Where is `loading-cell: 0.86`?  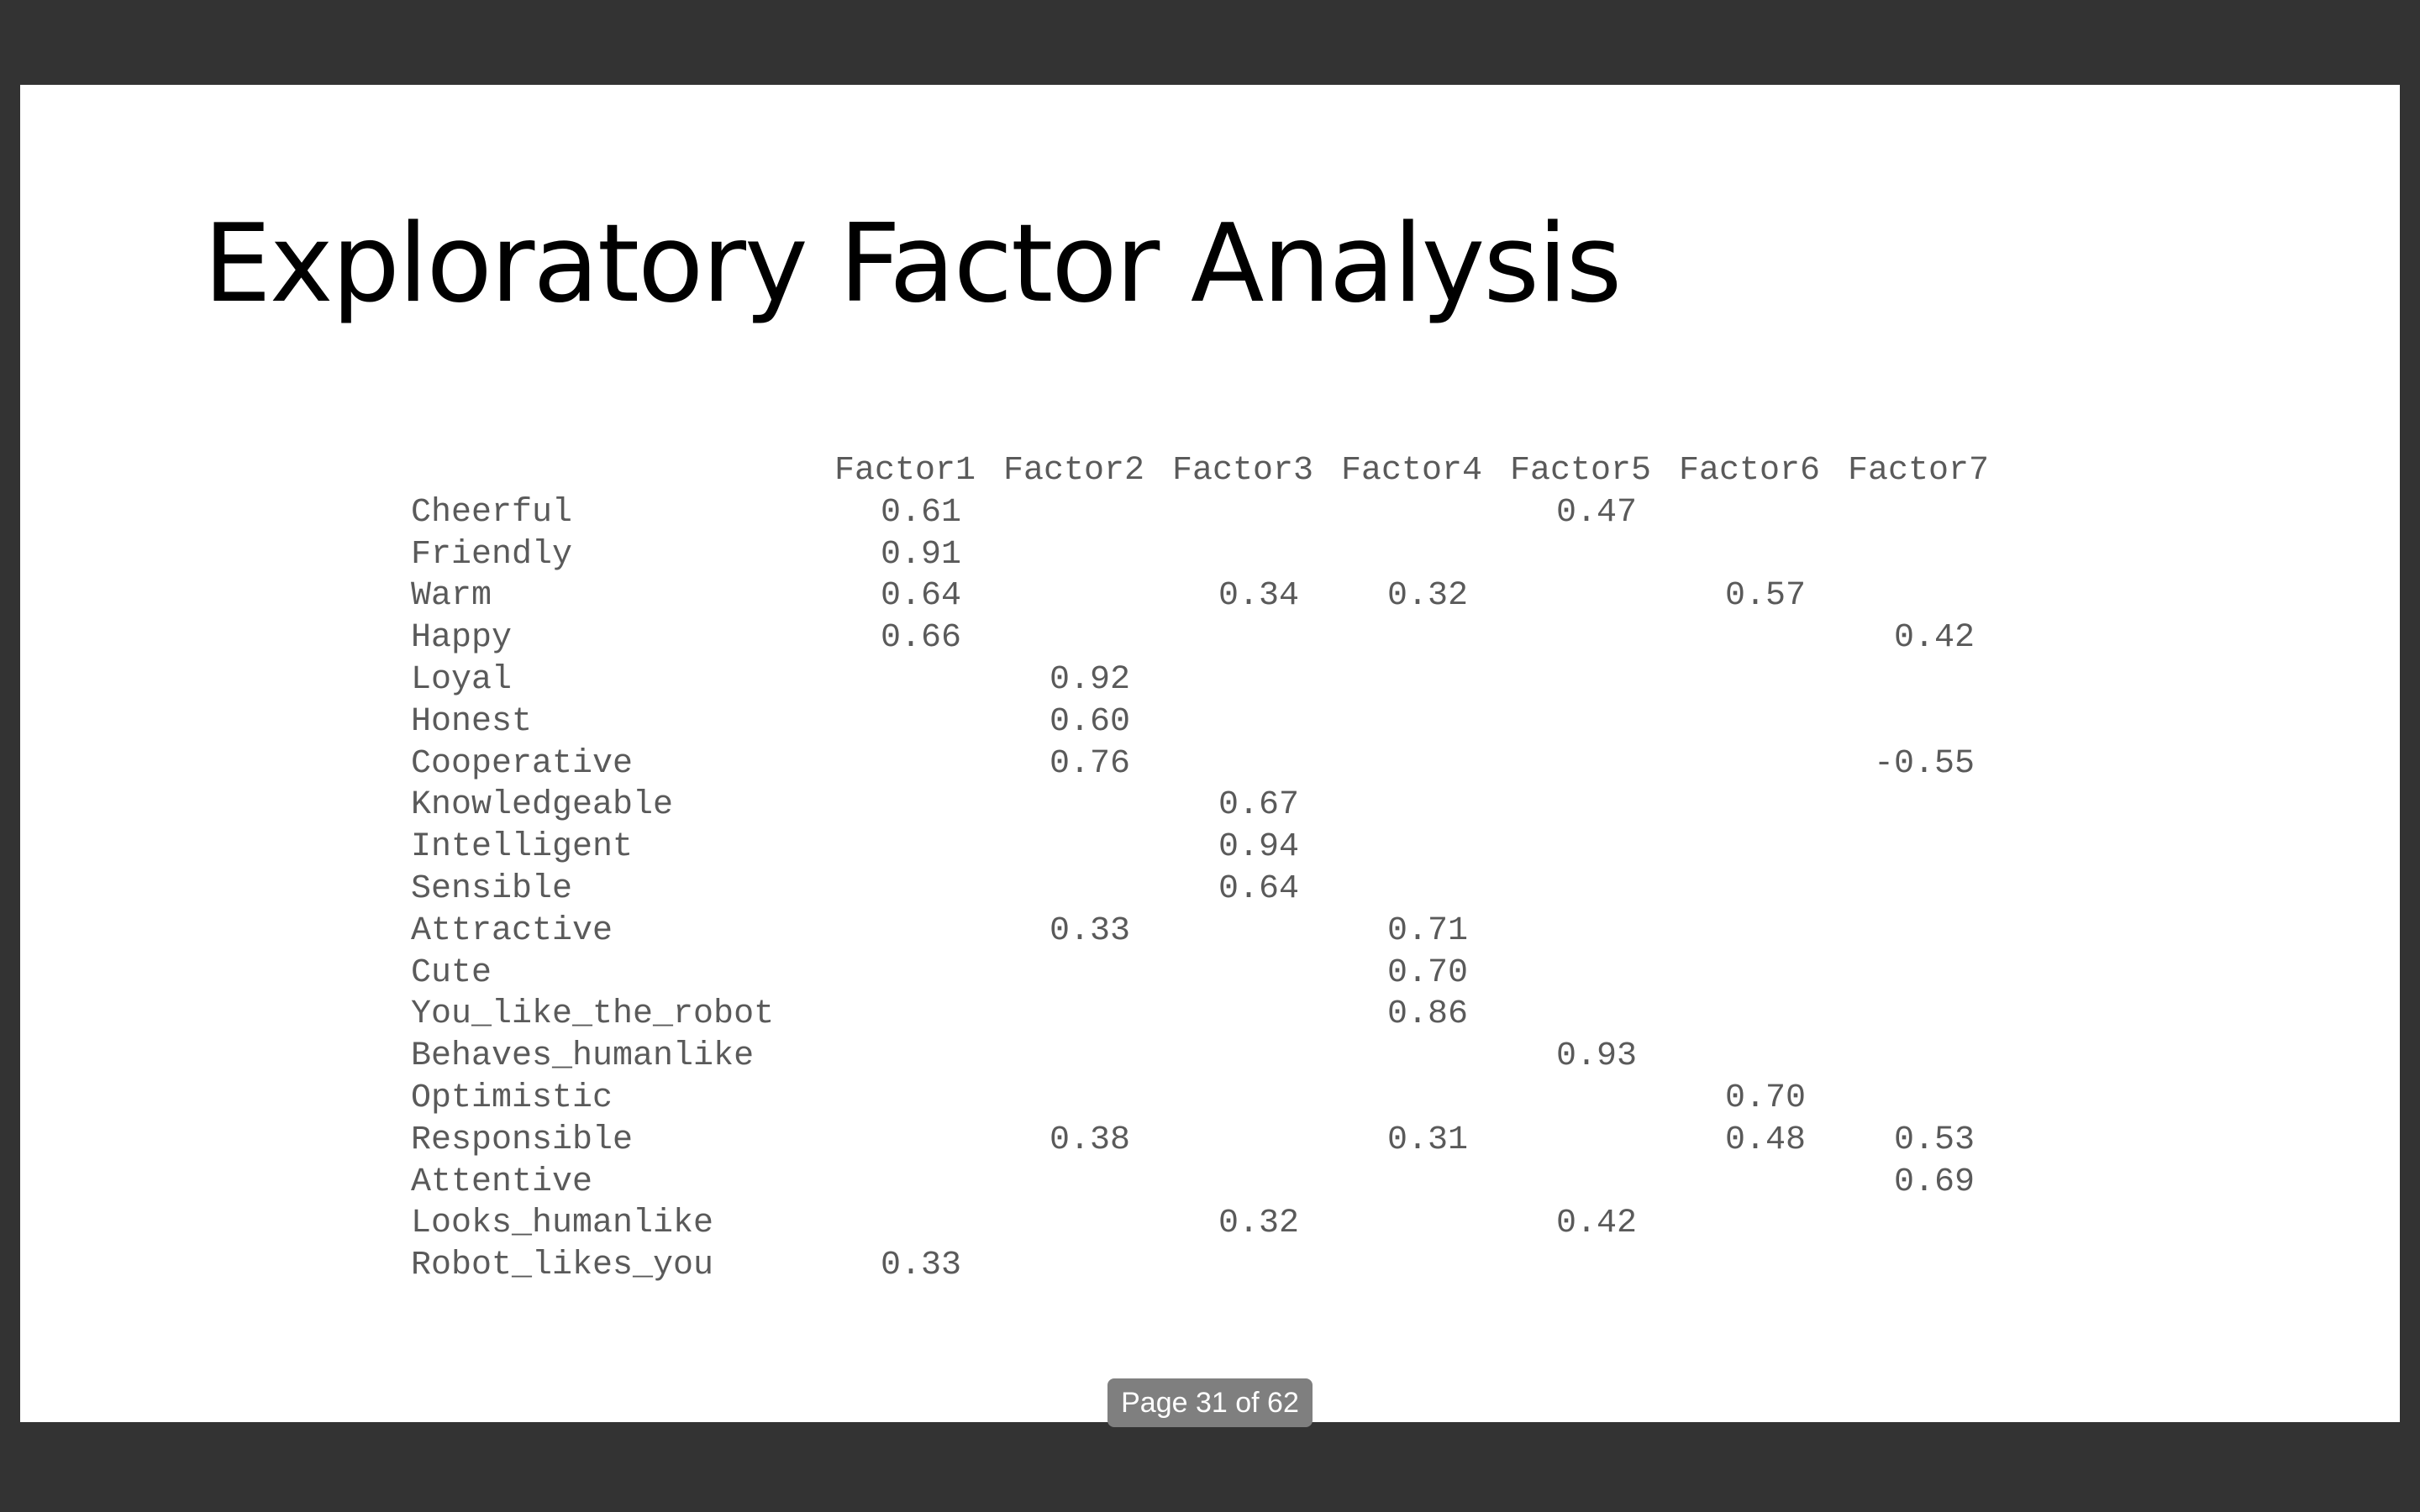
loading-cell: 0.86 is located at coordinates (1427, 1014).